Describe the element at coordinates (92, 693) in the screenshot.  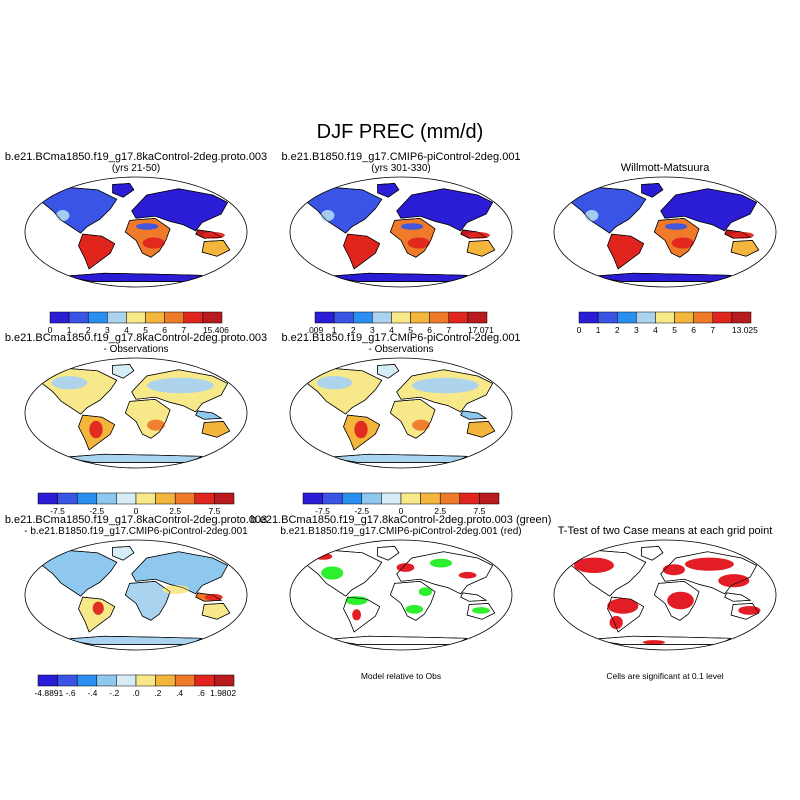
I see `colorbar-tick-label: -.4` at that location.